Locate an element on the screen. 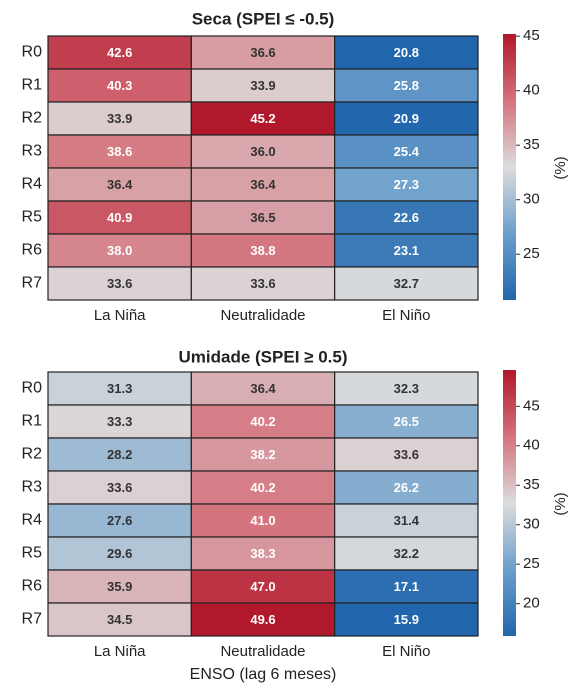 Image resolution: width=568 pixels, height=685 pixels. cell-label: 36.6 is located at coordinates (262, 52).